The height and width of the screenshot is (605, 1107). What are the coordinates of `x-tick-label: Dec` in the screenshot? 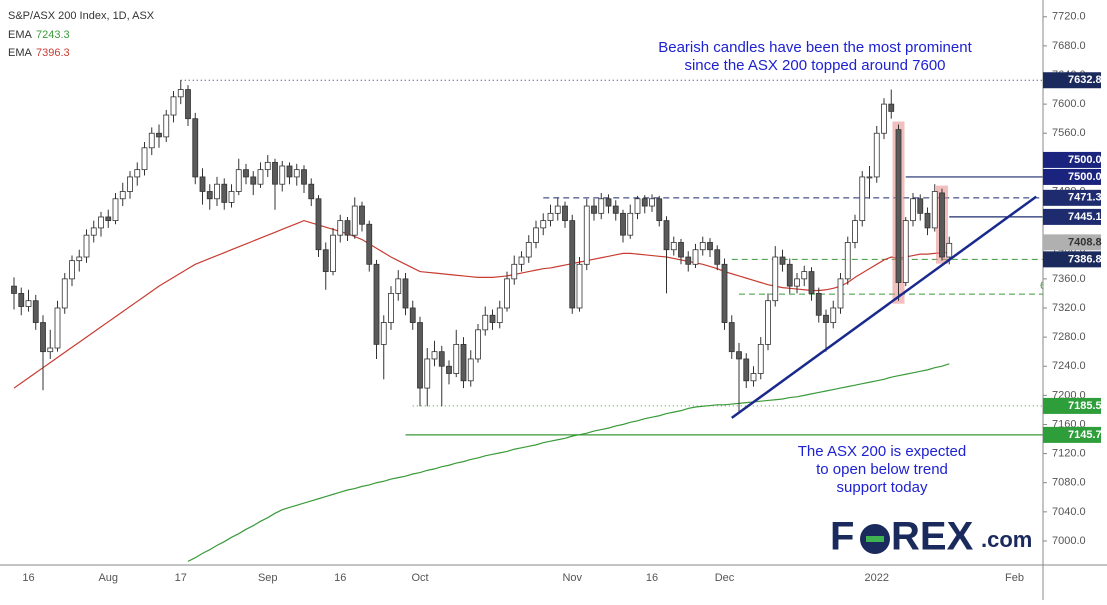 It's located at (725, 578).